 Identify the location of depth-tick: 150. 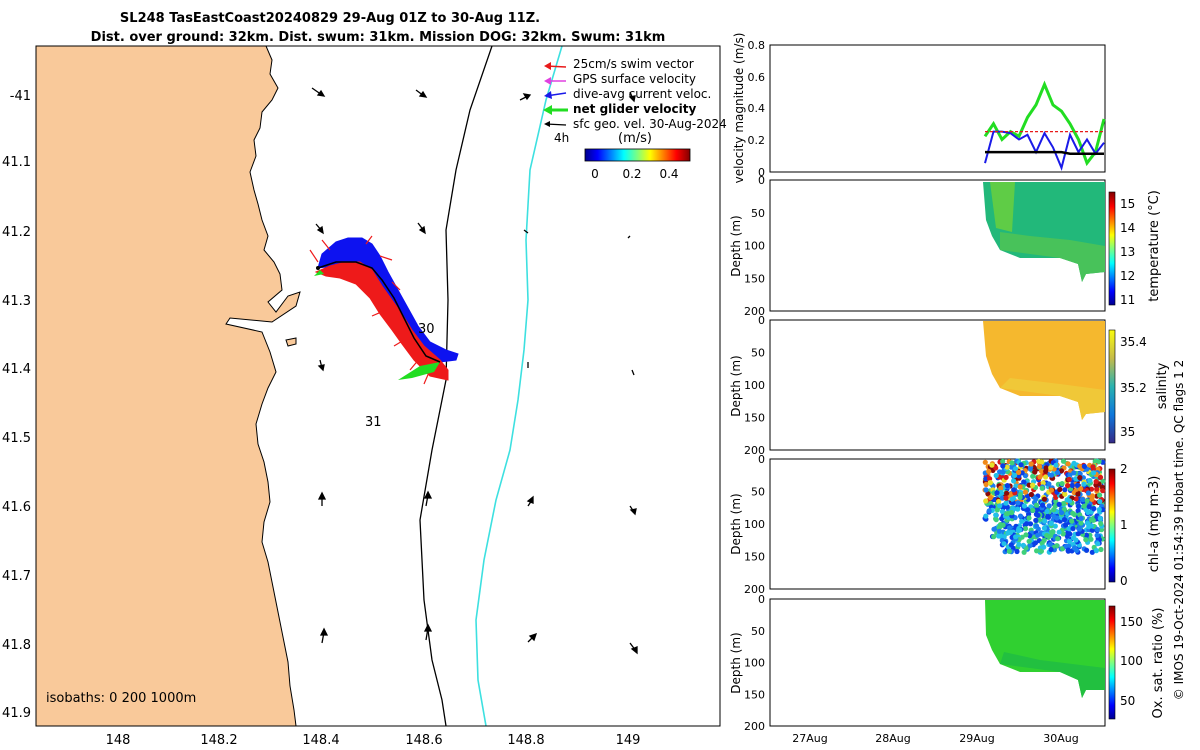
(754, 557).